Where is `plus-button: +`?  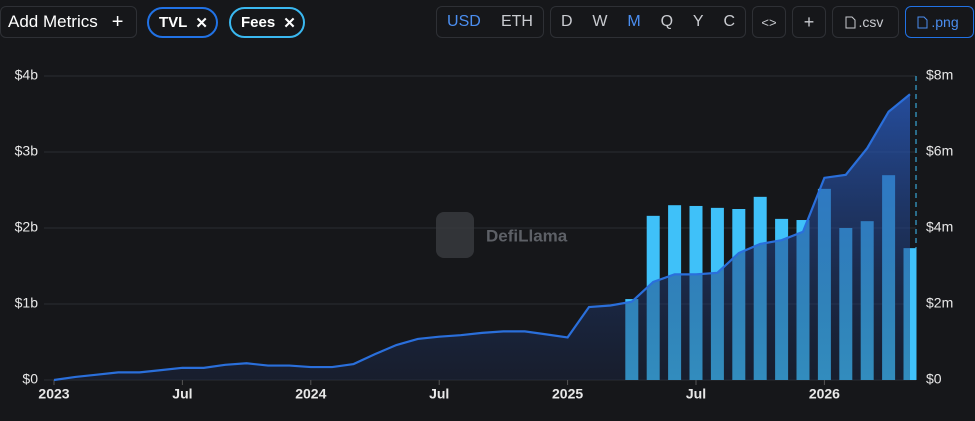 plus-button: + is located at coordinates (809, 22).